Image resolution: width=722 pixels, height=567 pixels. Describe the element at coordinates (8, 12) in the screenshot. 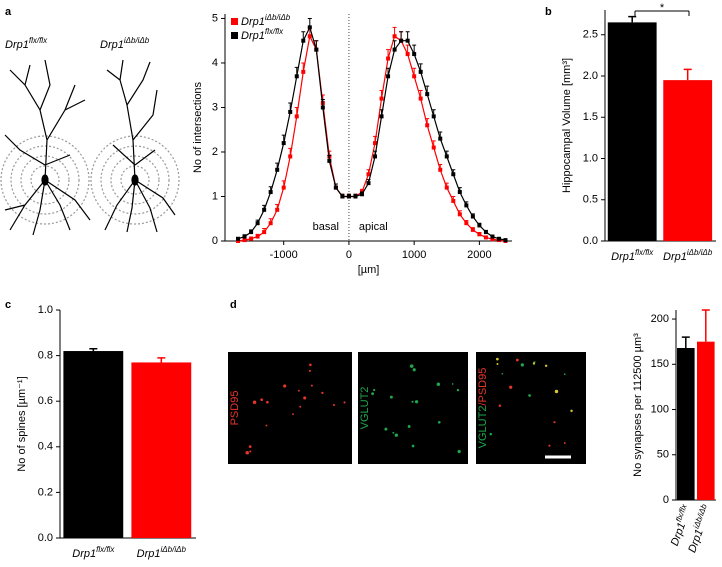

I see `panel-label: a` at that location.